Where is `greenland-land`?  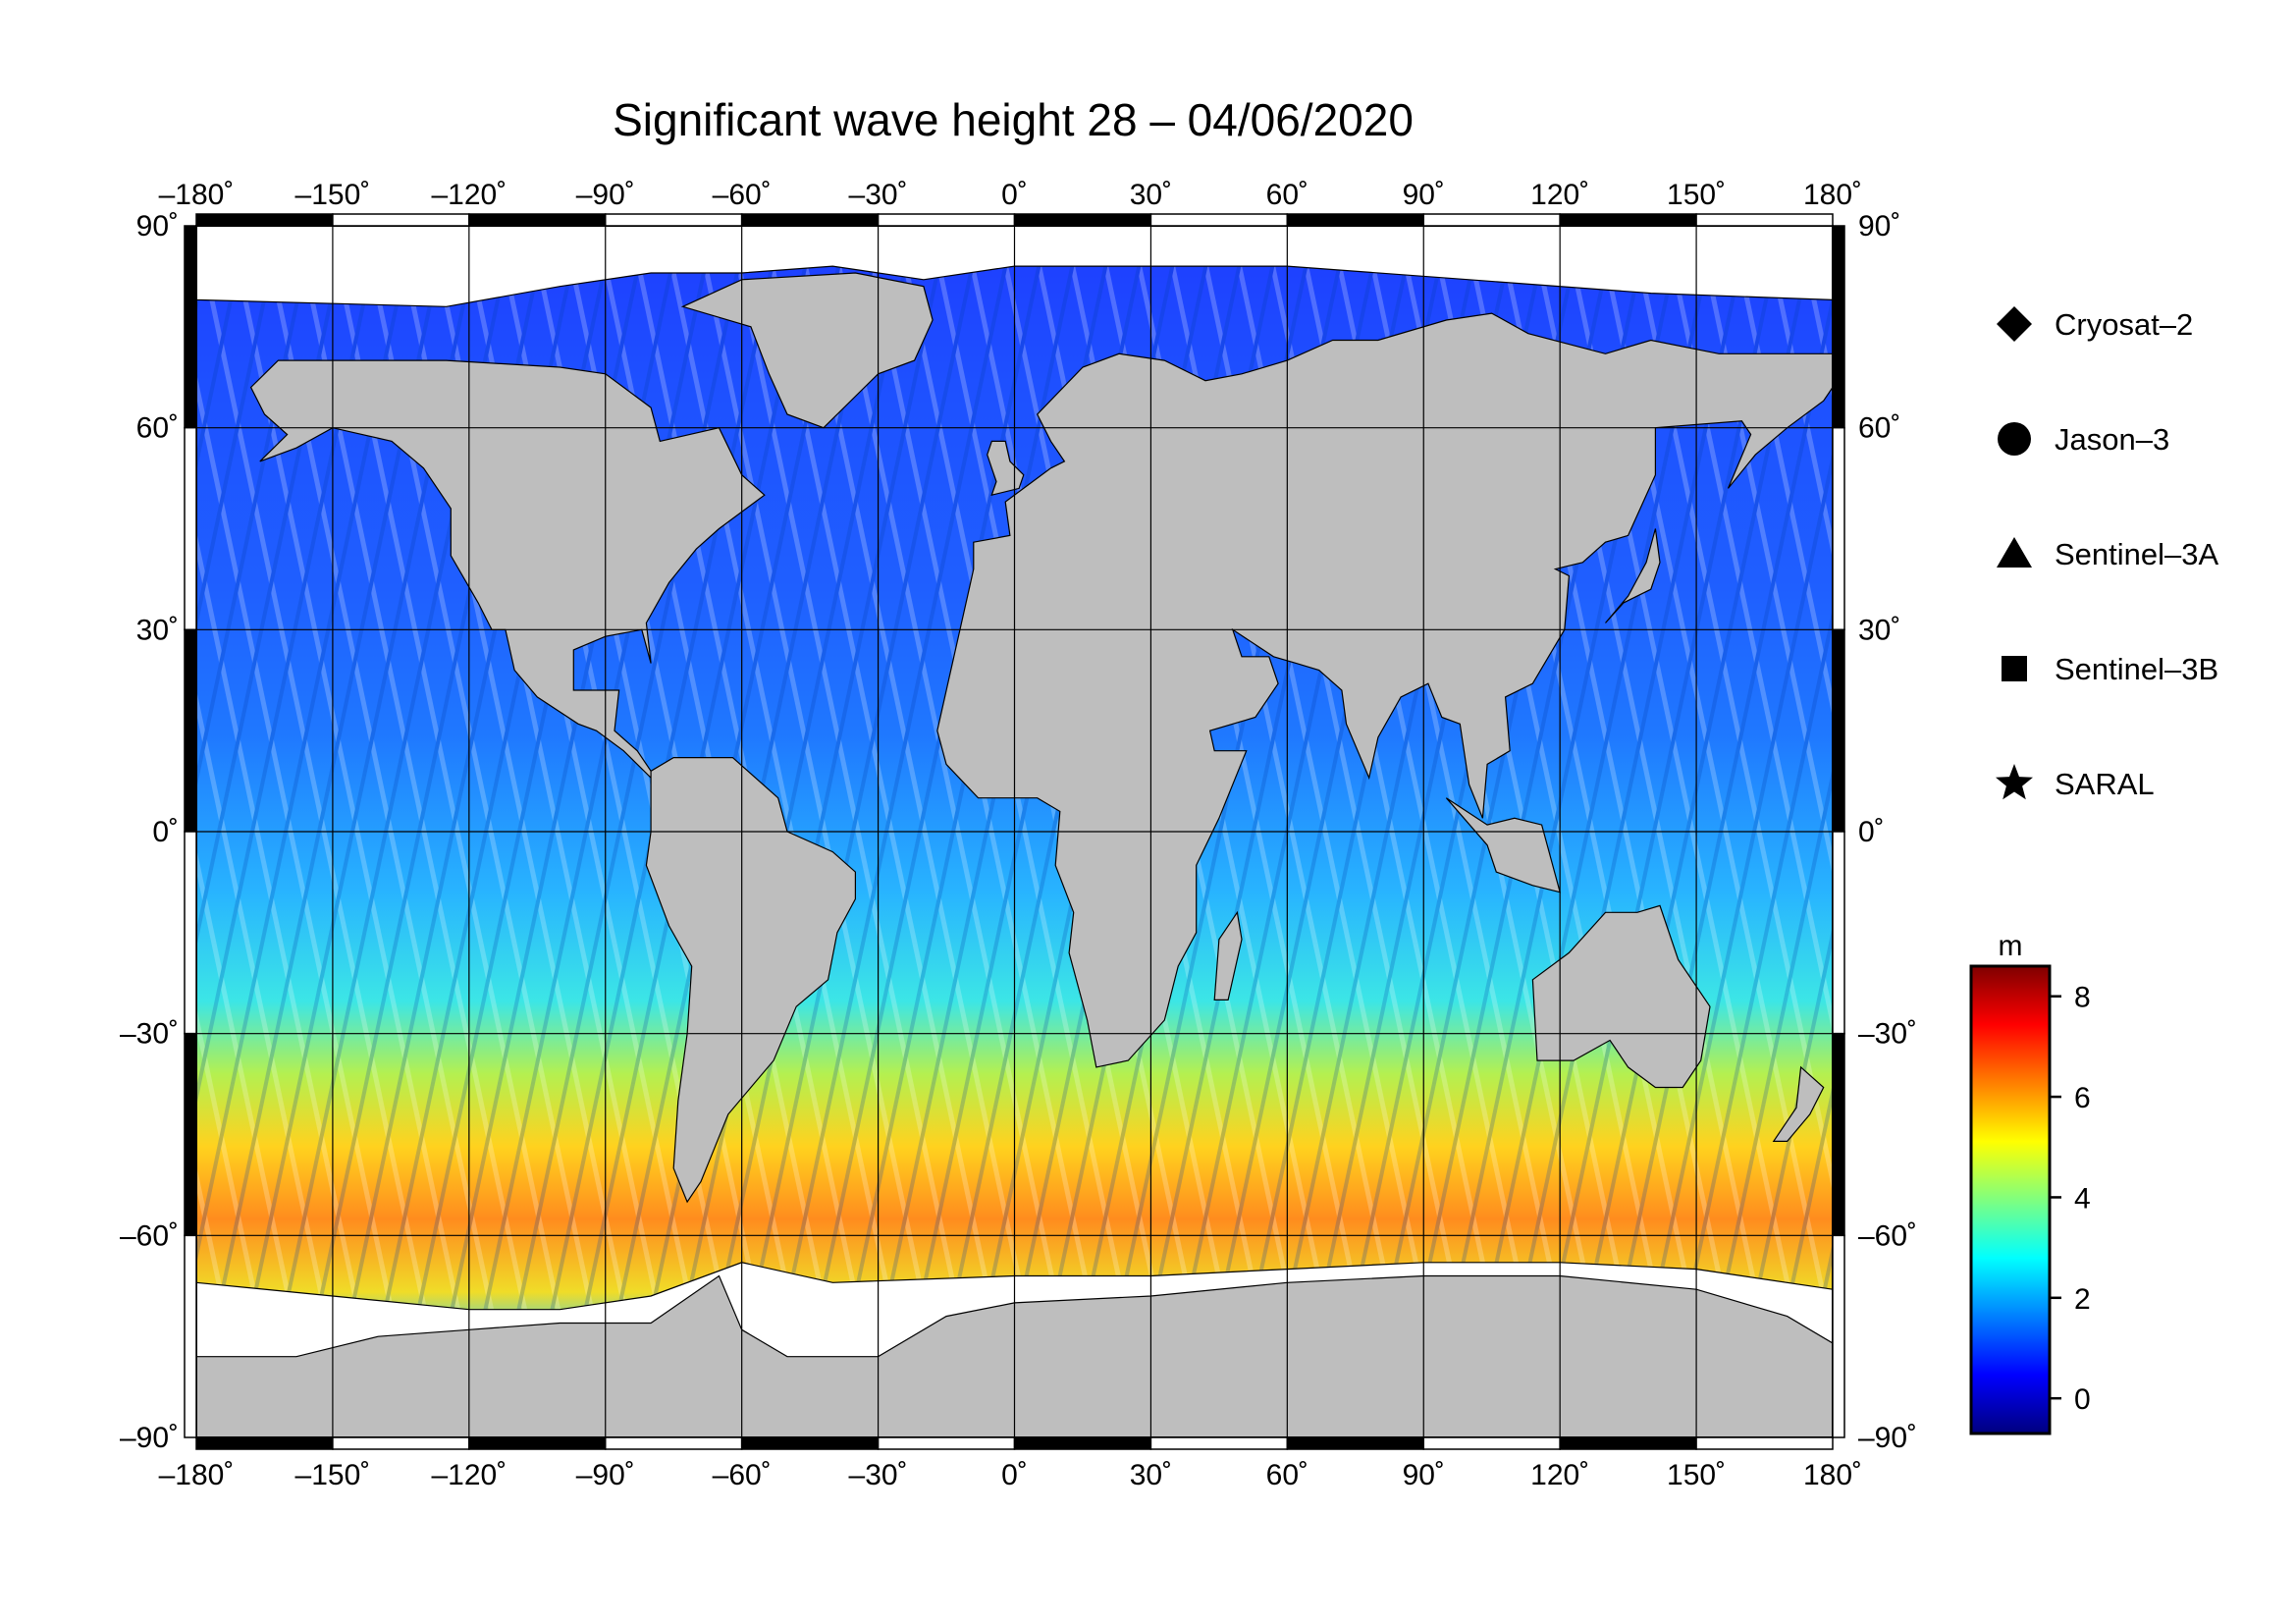
greenland-land is located at coordinates (807, 350).